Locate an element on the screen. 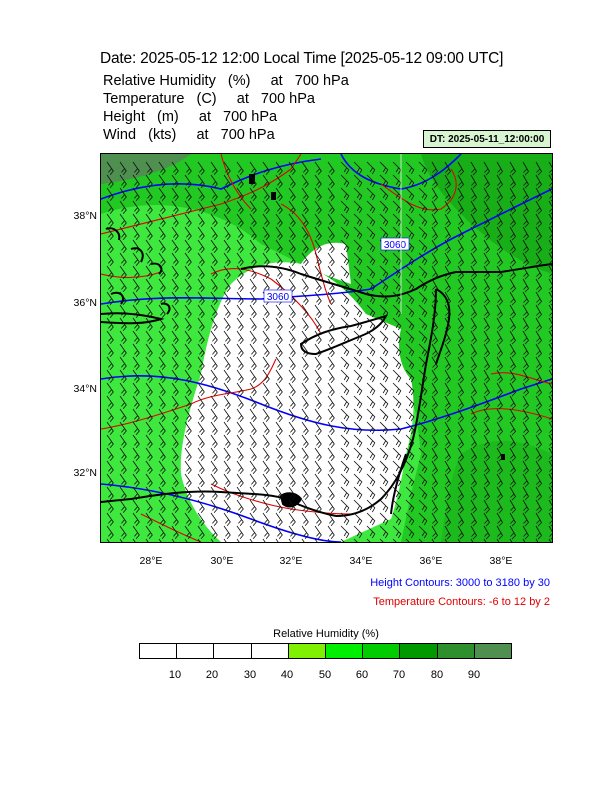  dt-badge: DT: 2025-05-11_12:00:00 is located at coordinates (487, 139).